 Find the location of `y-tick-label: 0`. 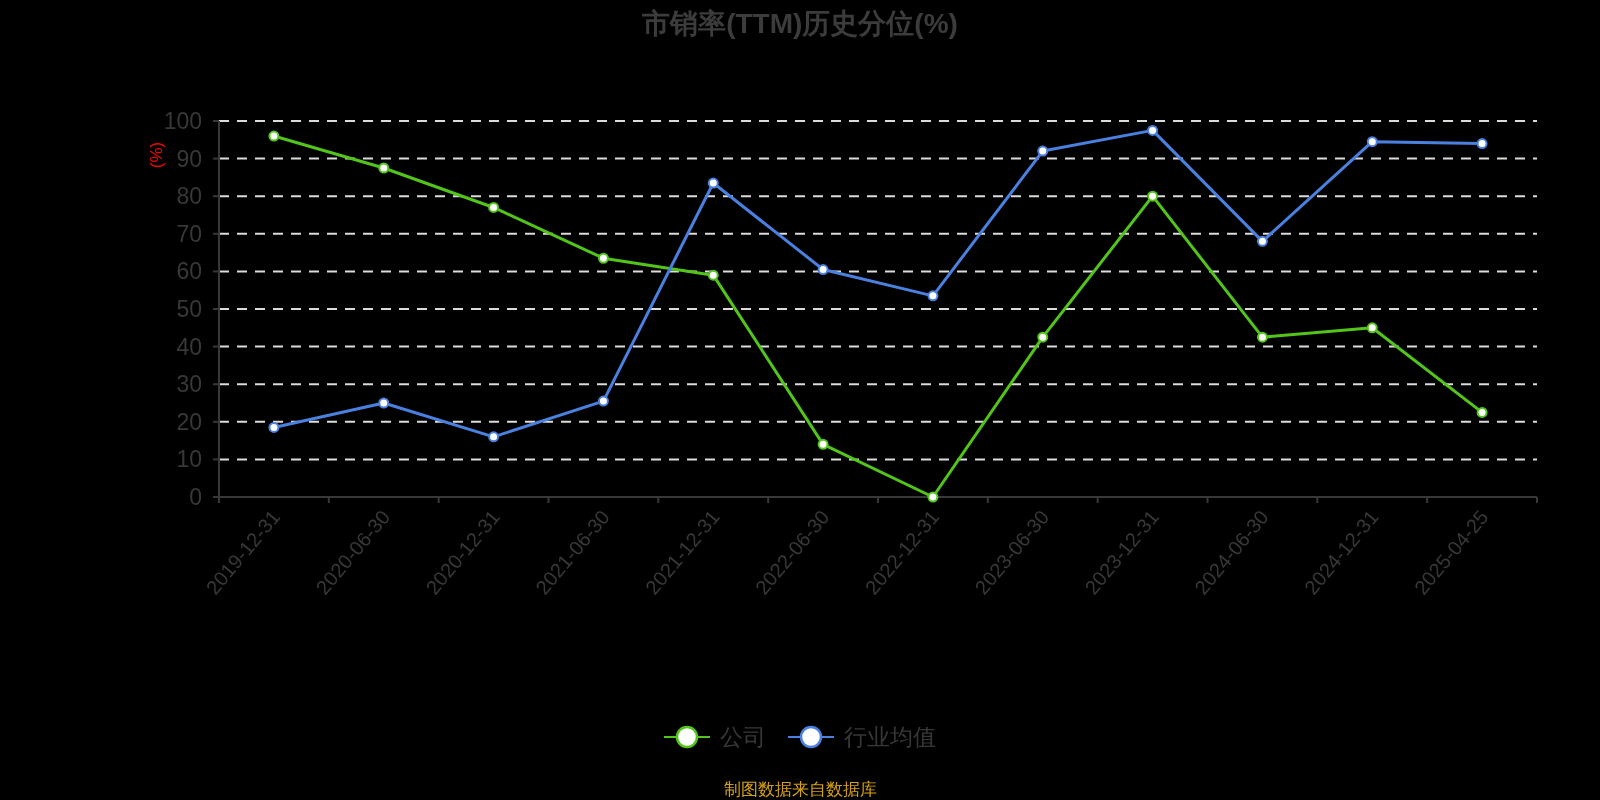

y-tick-label: 0 is located at coordinates (195, 497).